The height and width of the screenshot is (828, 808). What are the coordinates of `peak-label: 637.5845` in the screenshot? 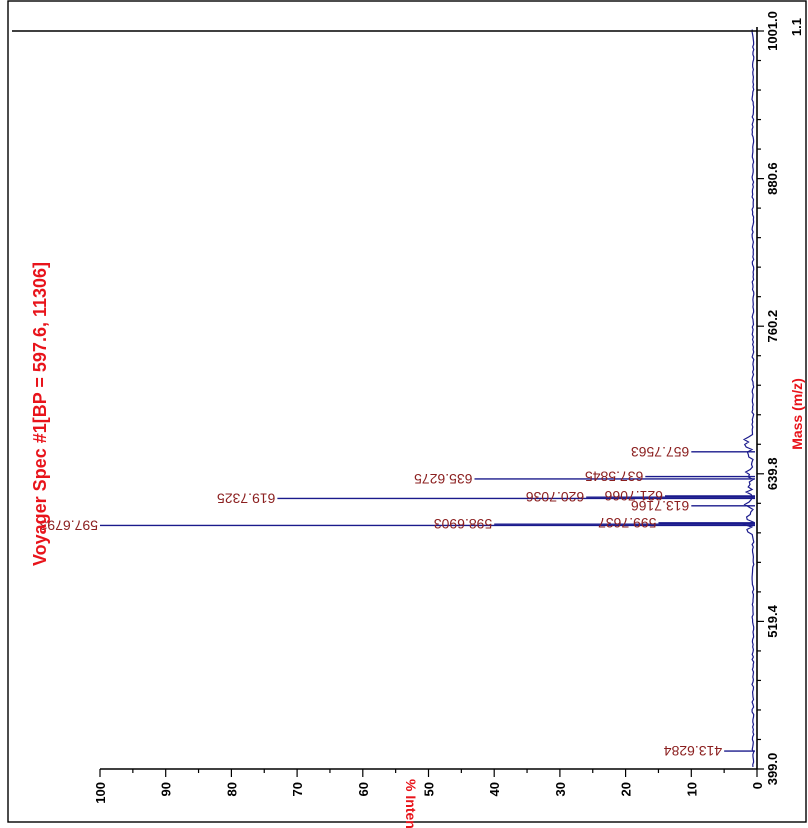 It's located at (614, 477).